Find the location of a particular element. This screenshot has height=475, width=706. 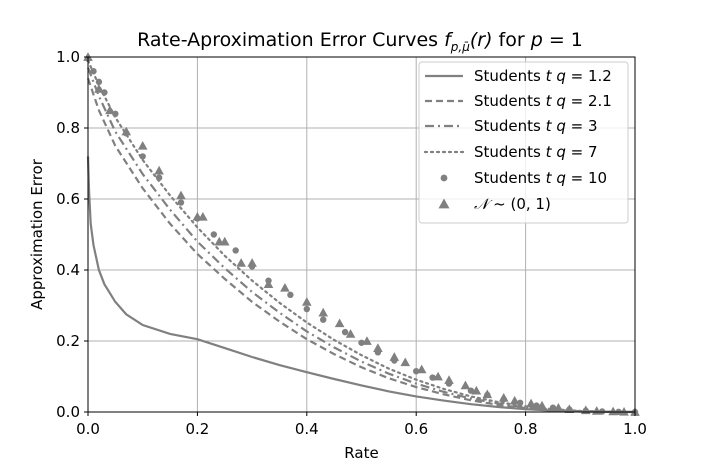

y-tick-label: 0.4 is located at coordinates (68, 270).